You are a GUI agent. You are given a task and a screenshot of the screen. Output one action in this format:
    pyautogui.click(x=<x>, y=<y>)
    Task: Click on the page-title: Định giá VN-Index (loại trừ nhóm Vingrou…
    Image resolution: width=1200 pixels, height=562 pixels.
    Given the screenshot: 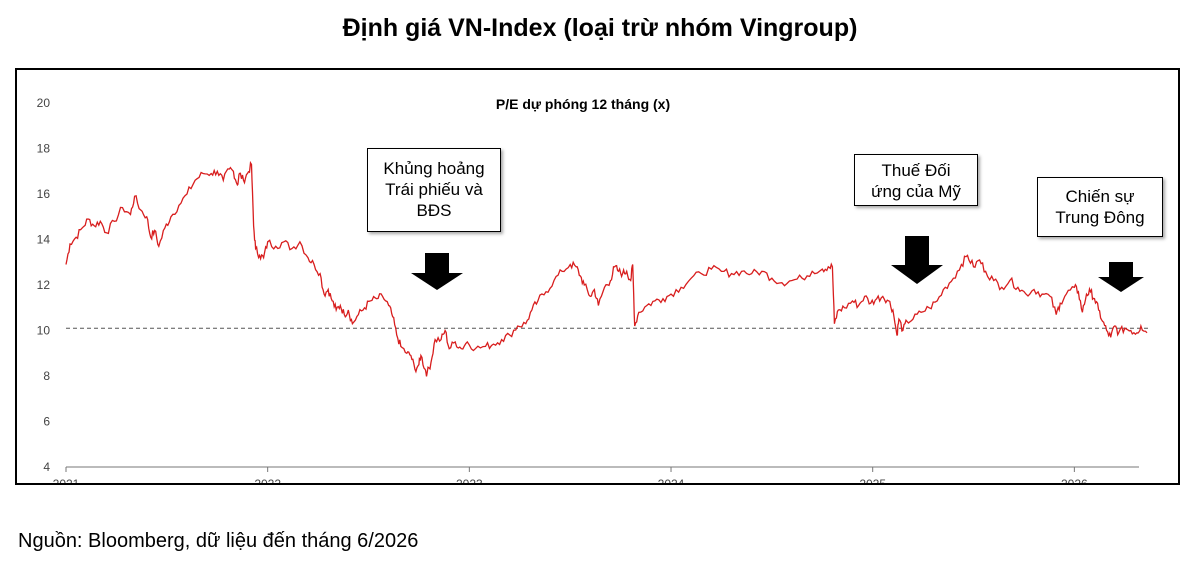 What is the action you would take?
    pyautogui.click(x=600, y=28)
    